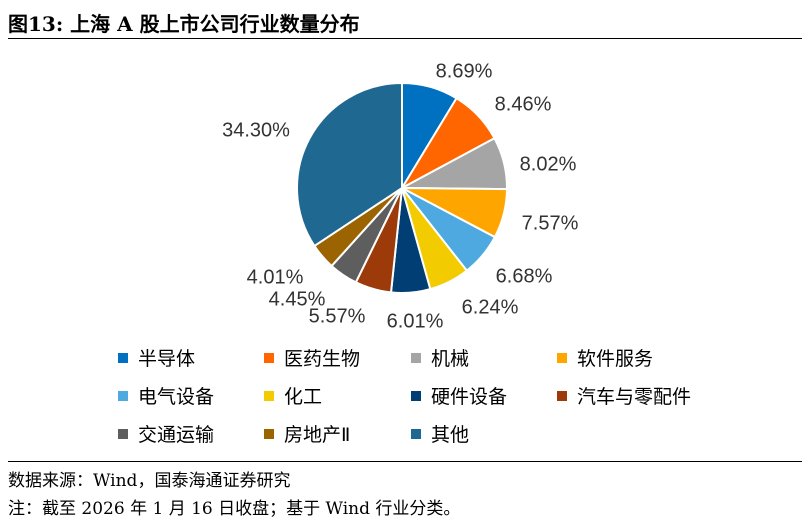  I want to click on top-divider, so click(405, 38).